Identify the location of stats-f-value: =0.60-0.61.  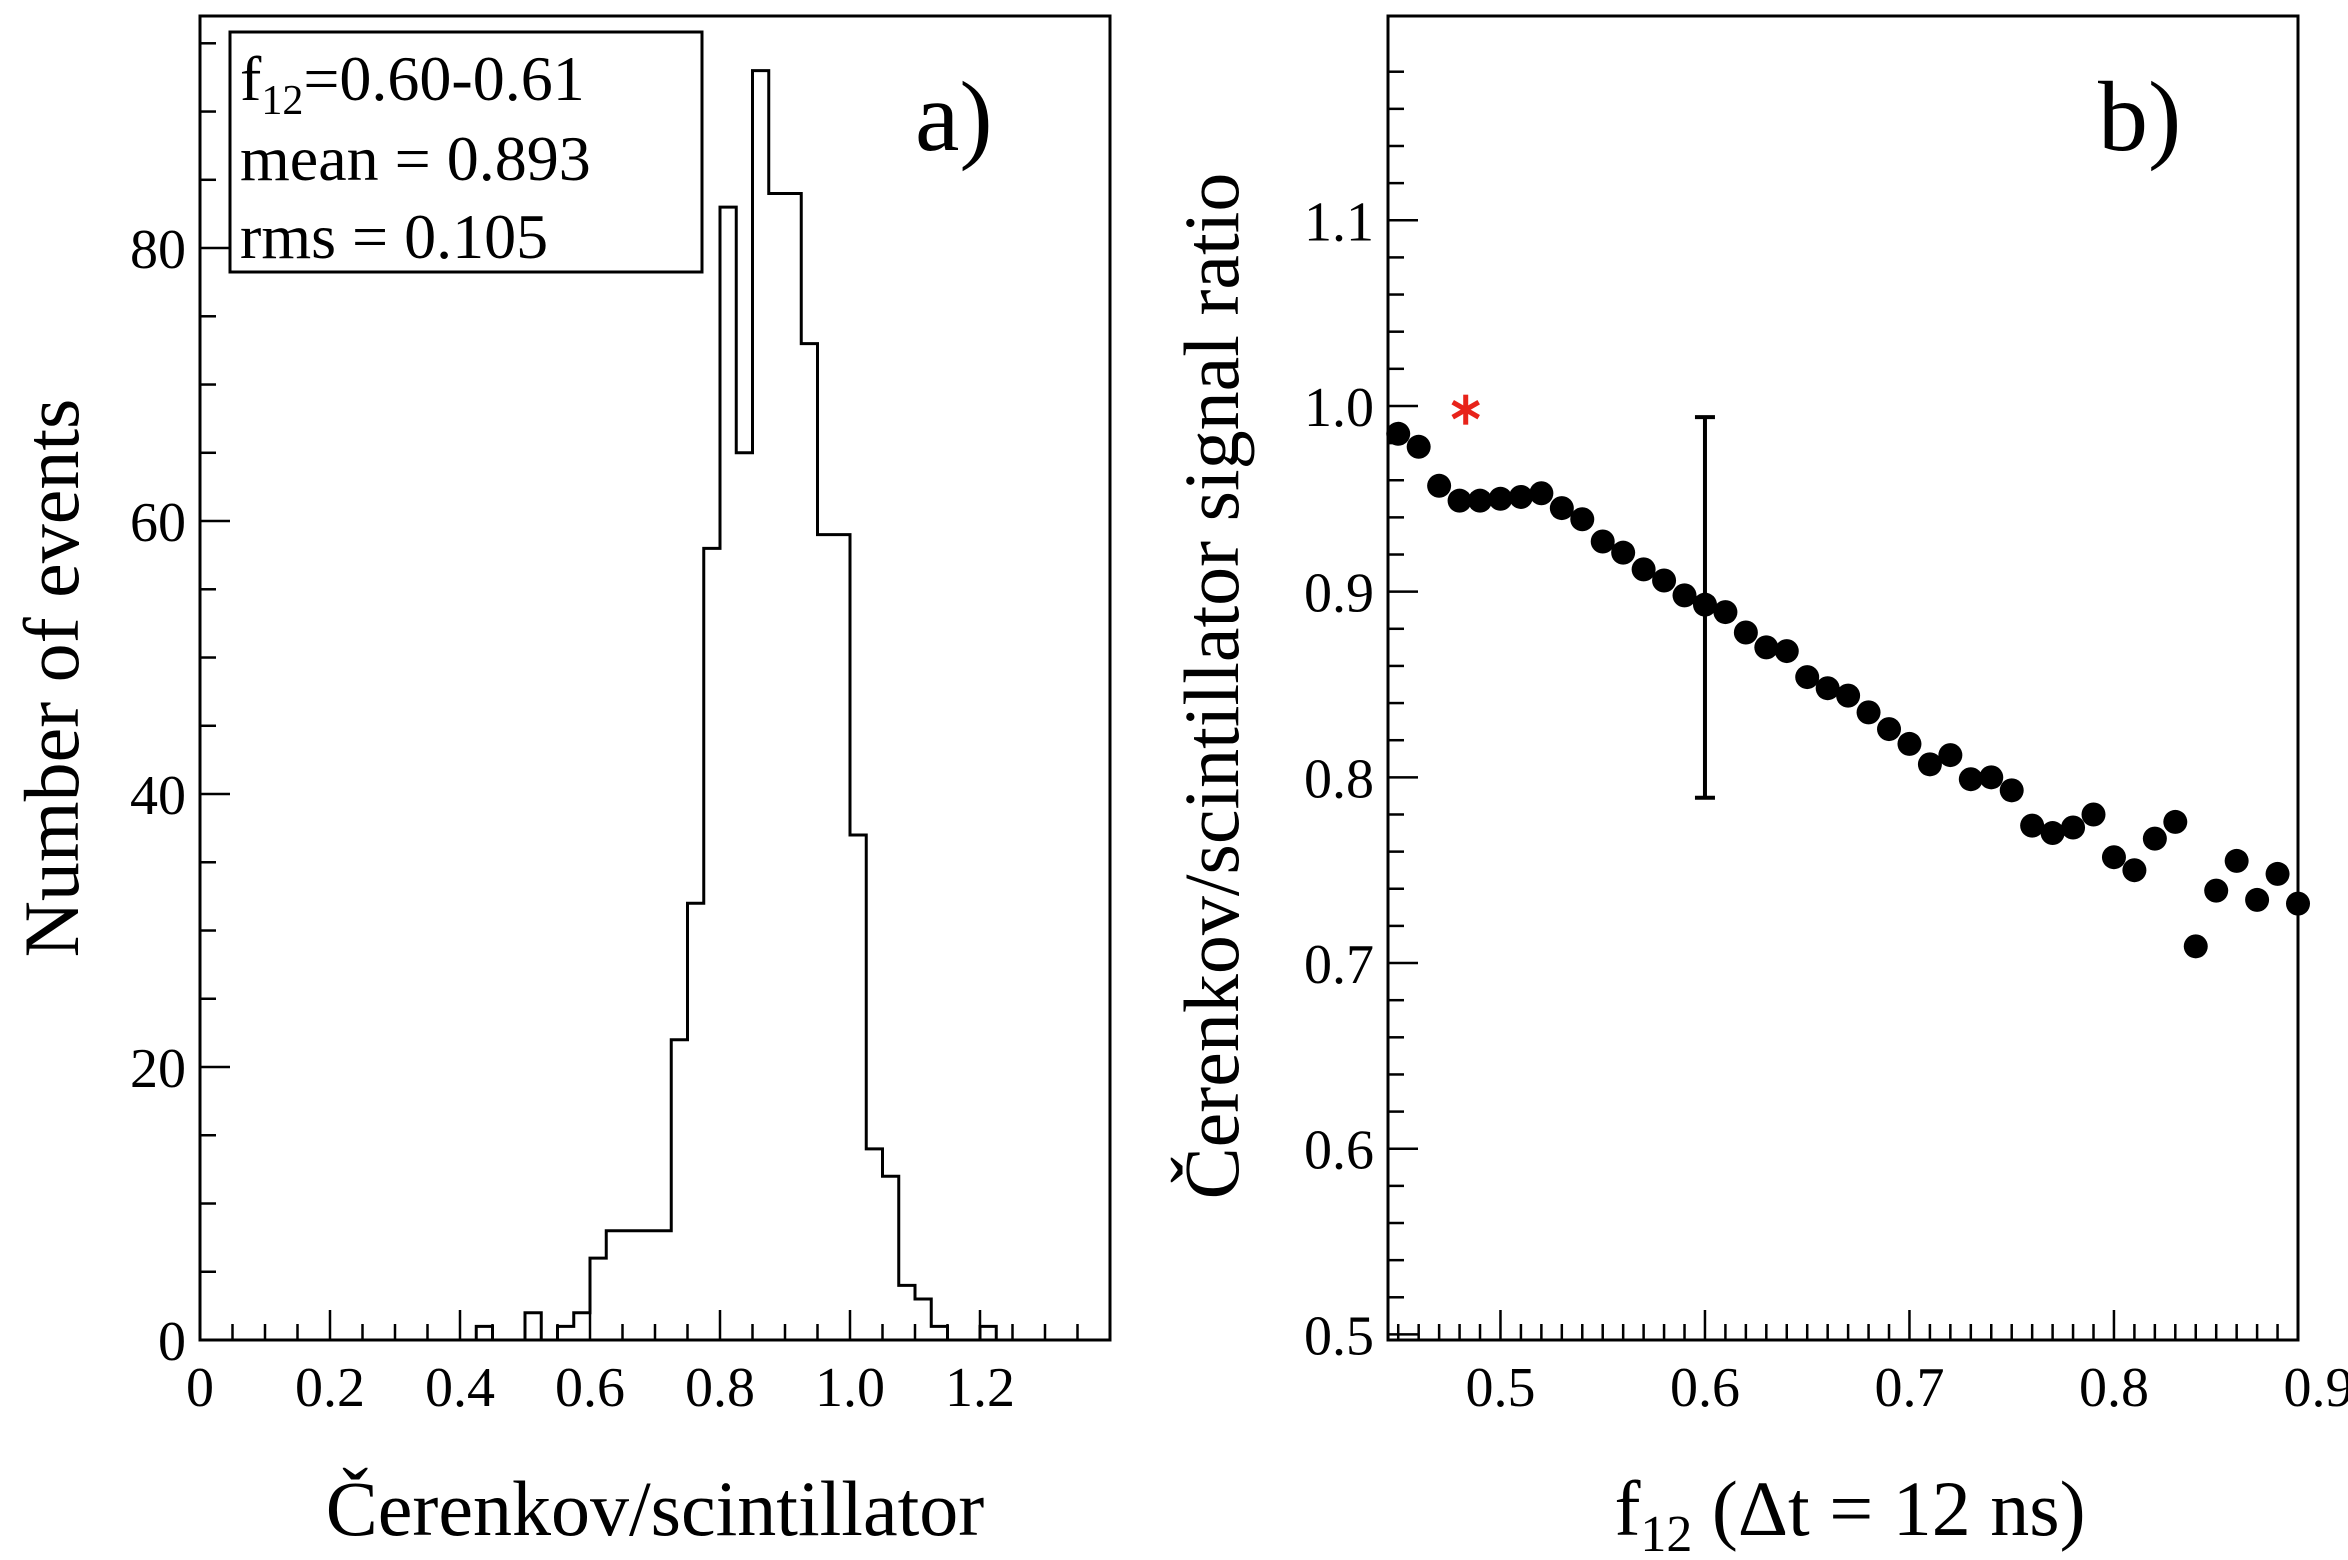
(443, 78).